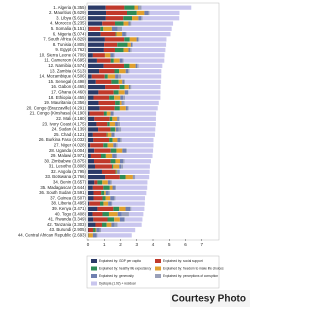 This screenshot has width=320, height=312. I want to click on legend-label: Explained by: social support, so click(183, 261).